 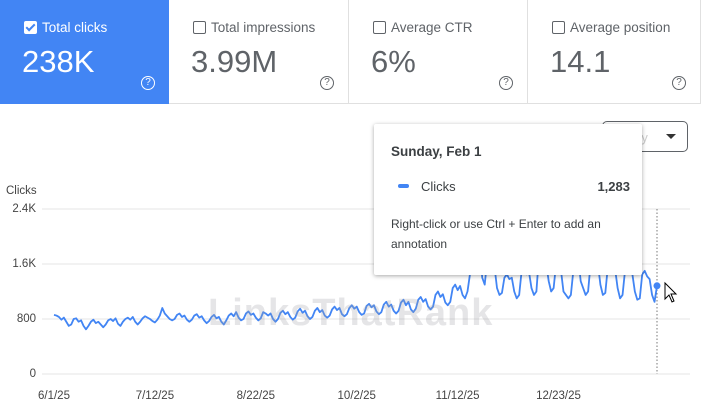 I want to click on metric-card: Total clicks 238K?, so click(x=84, y=52).